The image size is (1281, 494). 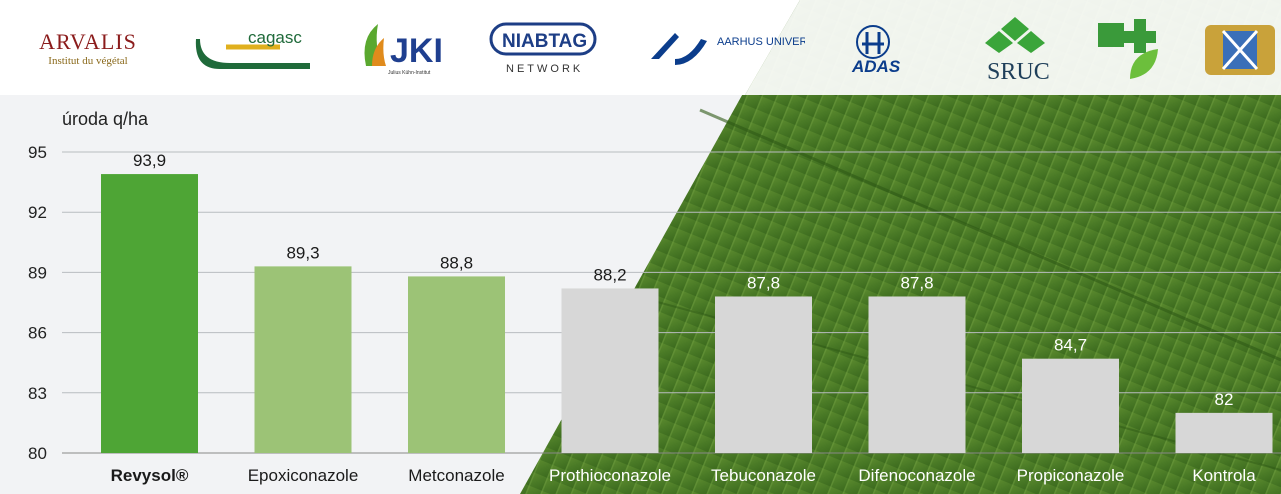 I want to click on category-label: Propiconazole, so click(x=1071, y=475).